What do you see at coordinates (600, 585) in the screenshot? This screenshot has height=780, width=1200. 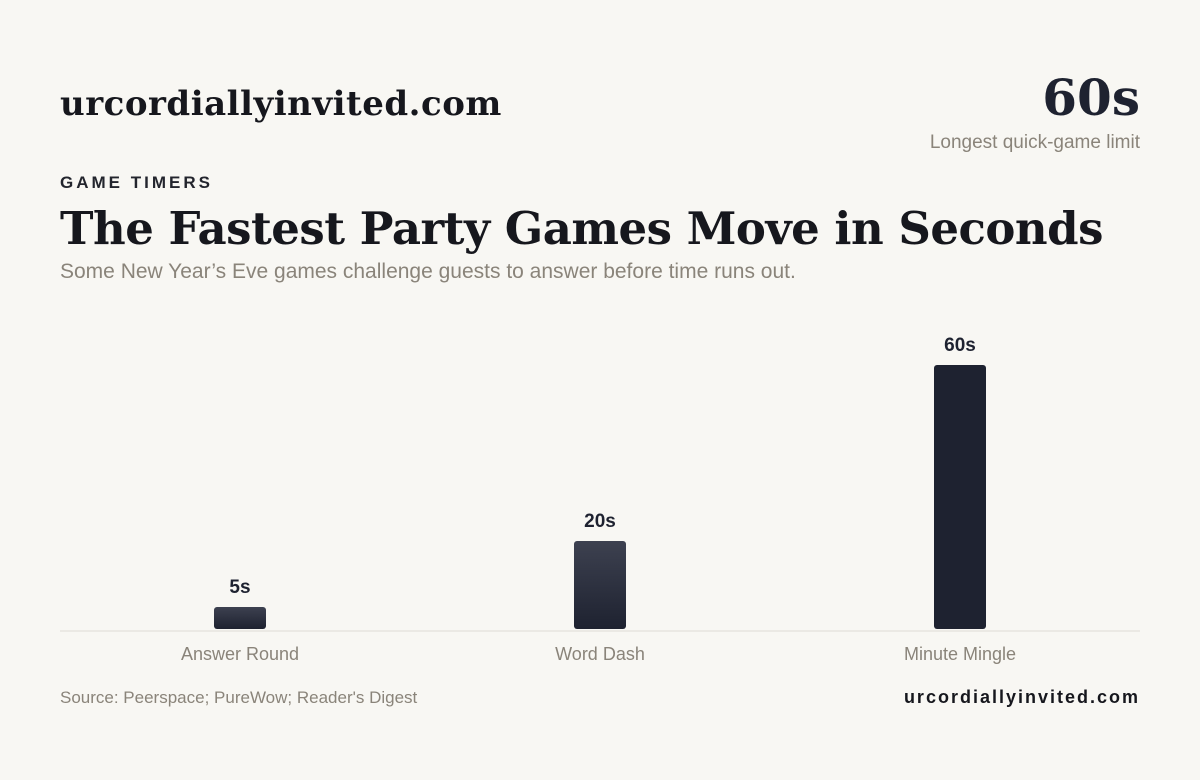 I see `bar-word-dash` at bounding box center [600, 585].